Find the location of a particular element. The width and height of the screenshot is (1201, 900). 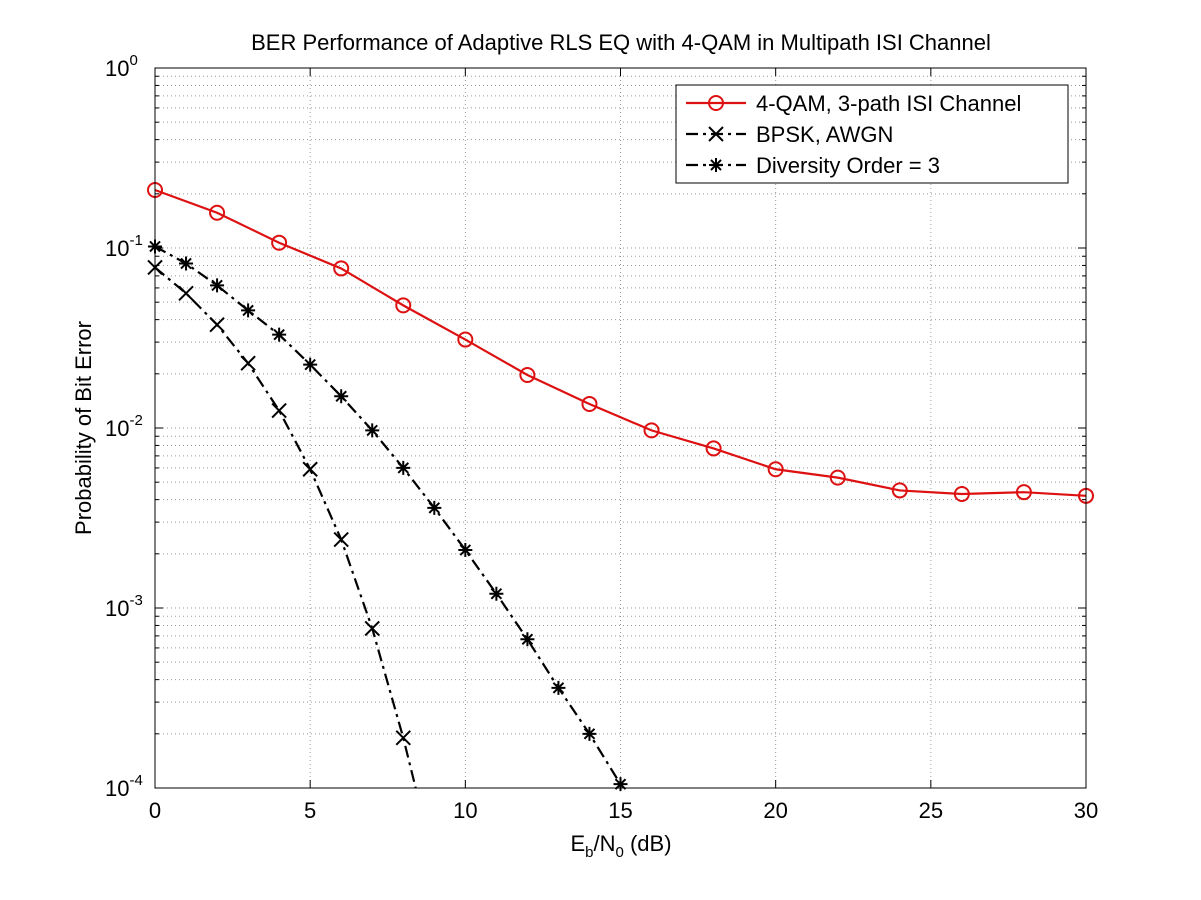

y-tick-label: 10⁻⁴ is located at coordinates (124, 786).